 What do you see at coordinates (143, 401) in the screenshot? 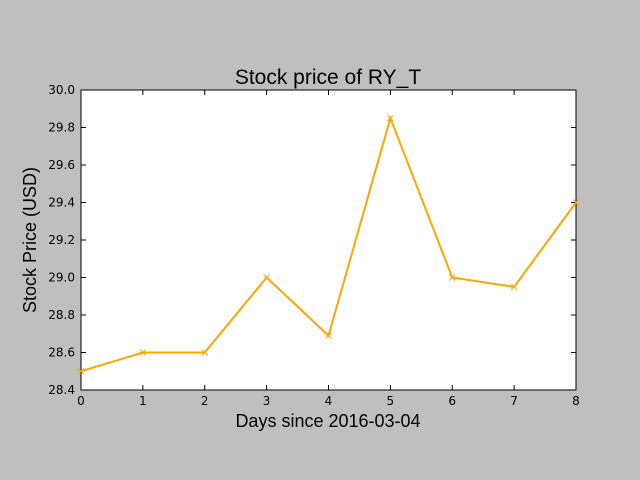
I see `x-tick-label: 1` at bounding box center [143, 401].